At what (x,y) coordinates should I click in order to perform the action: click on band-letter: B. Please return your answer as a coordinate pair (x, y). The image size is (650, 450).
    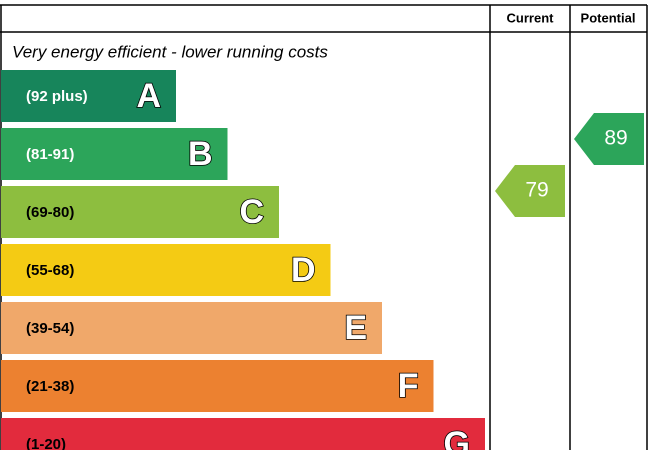
    Looking at the image, I should click on (200, 154).